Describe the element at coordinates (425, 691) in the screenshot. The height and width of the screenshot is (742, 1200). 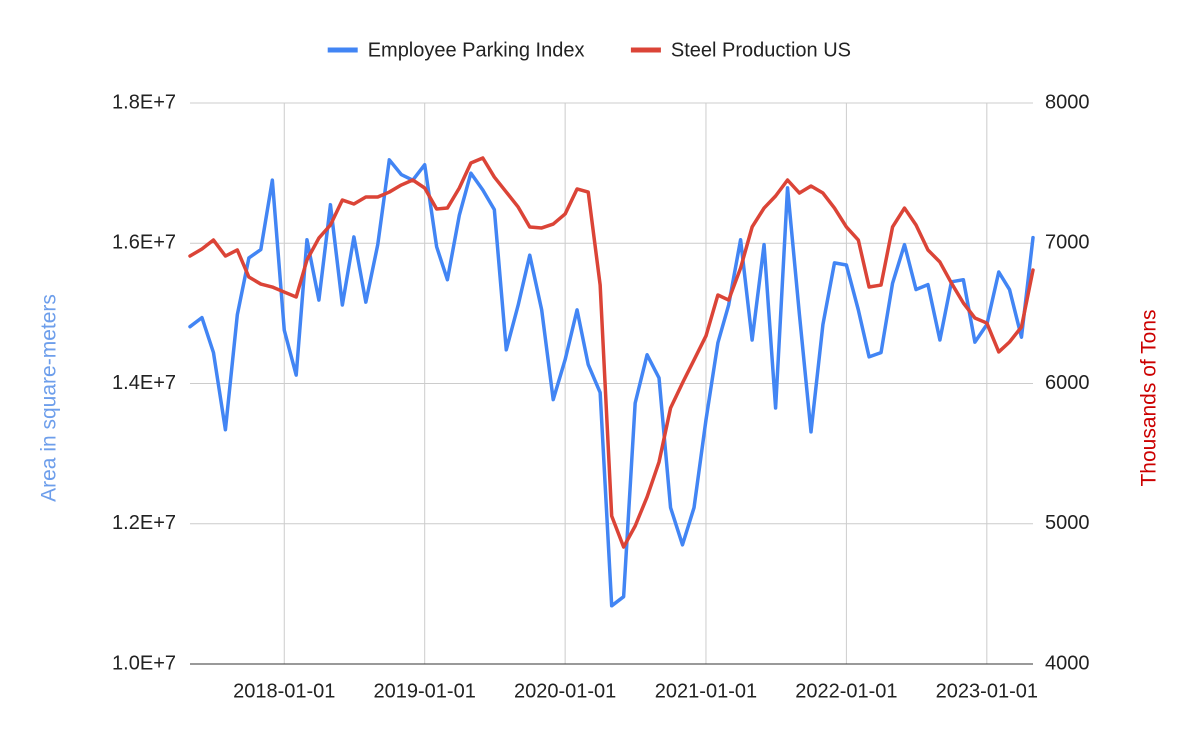
I see `x-tick-label: 2019-01-01` at that location.